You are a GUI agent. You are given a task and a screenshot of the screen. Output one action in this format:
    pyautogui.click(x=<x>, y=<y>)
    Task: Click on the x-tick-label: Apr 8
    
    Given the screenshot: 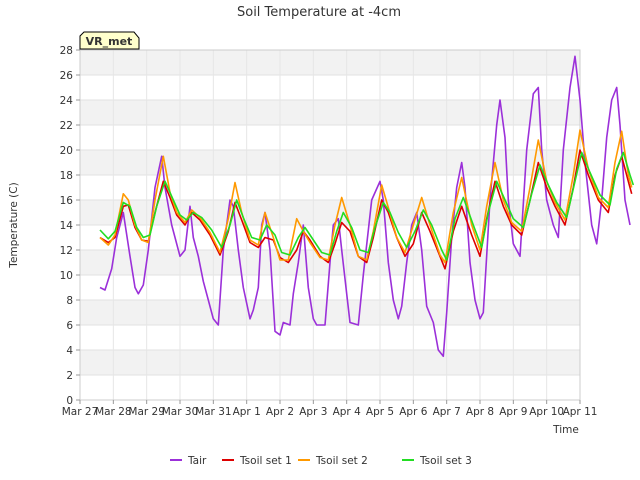 What is the action you would take?
    pyautogui.click(x=480, y=412)
    